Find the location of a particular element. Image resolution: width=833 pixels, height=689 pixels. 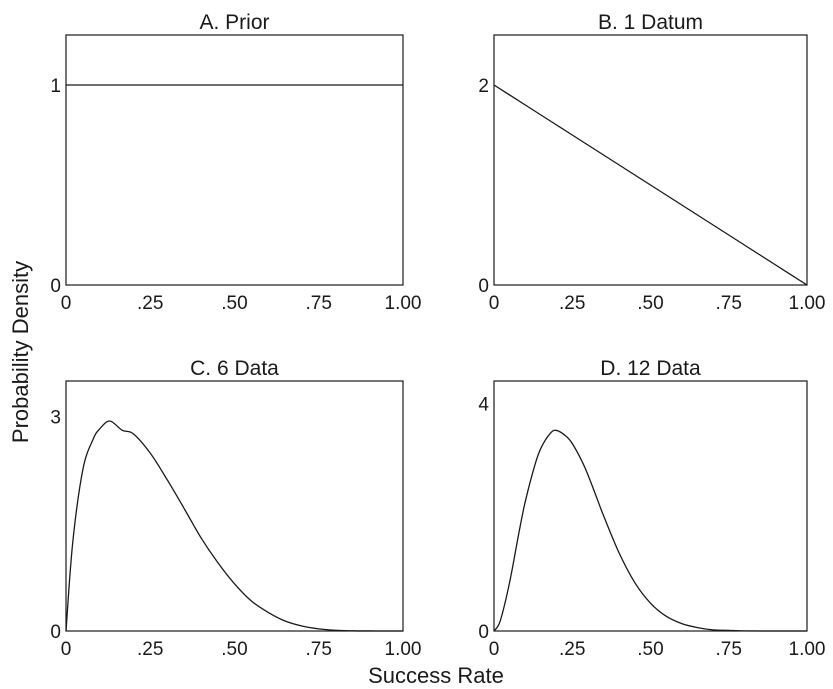

panel-d-x-tick-label: .50 is located at coordinates (650, 649).